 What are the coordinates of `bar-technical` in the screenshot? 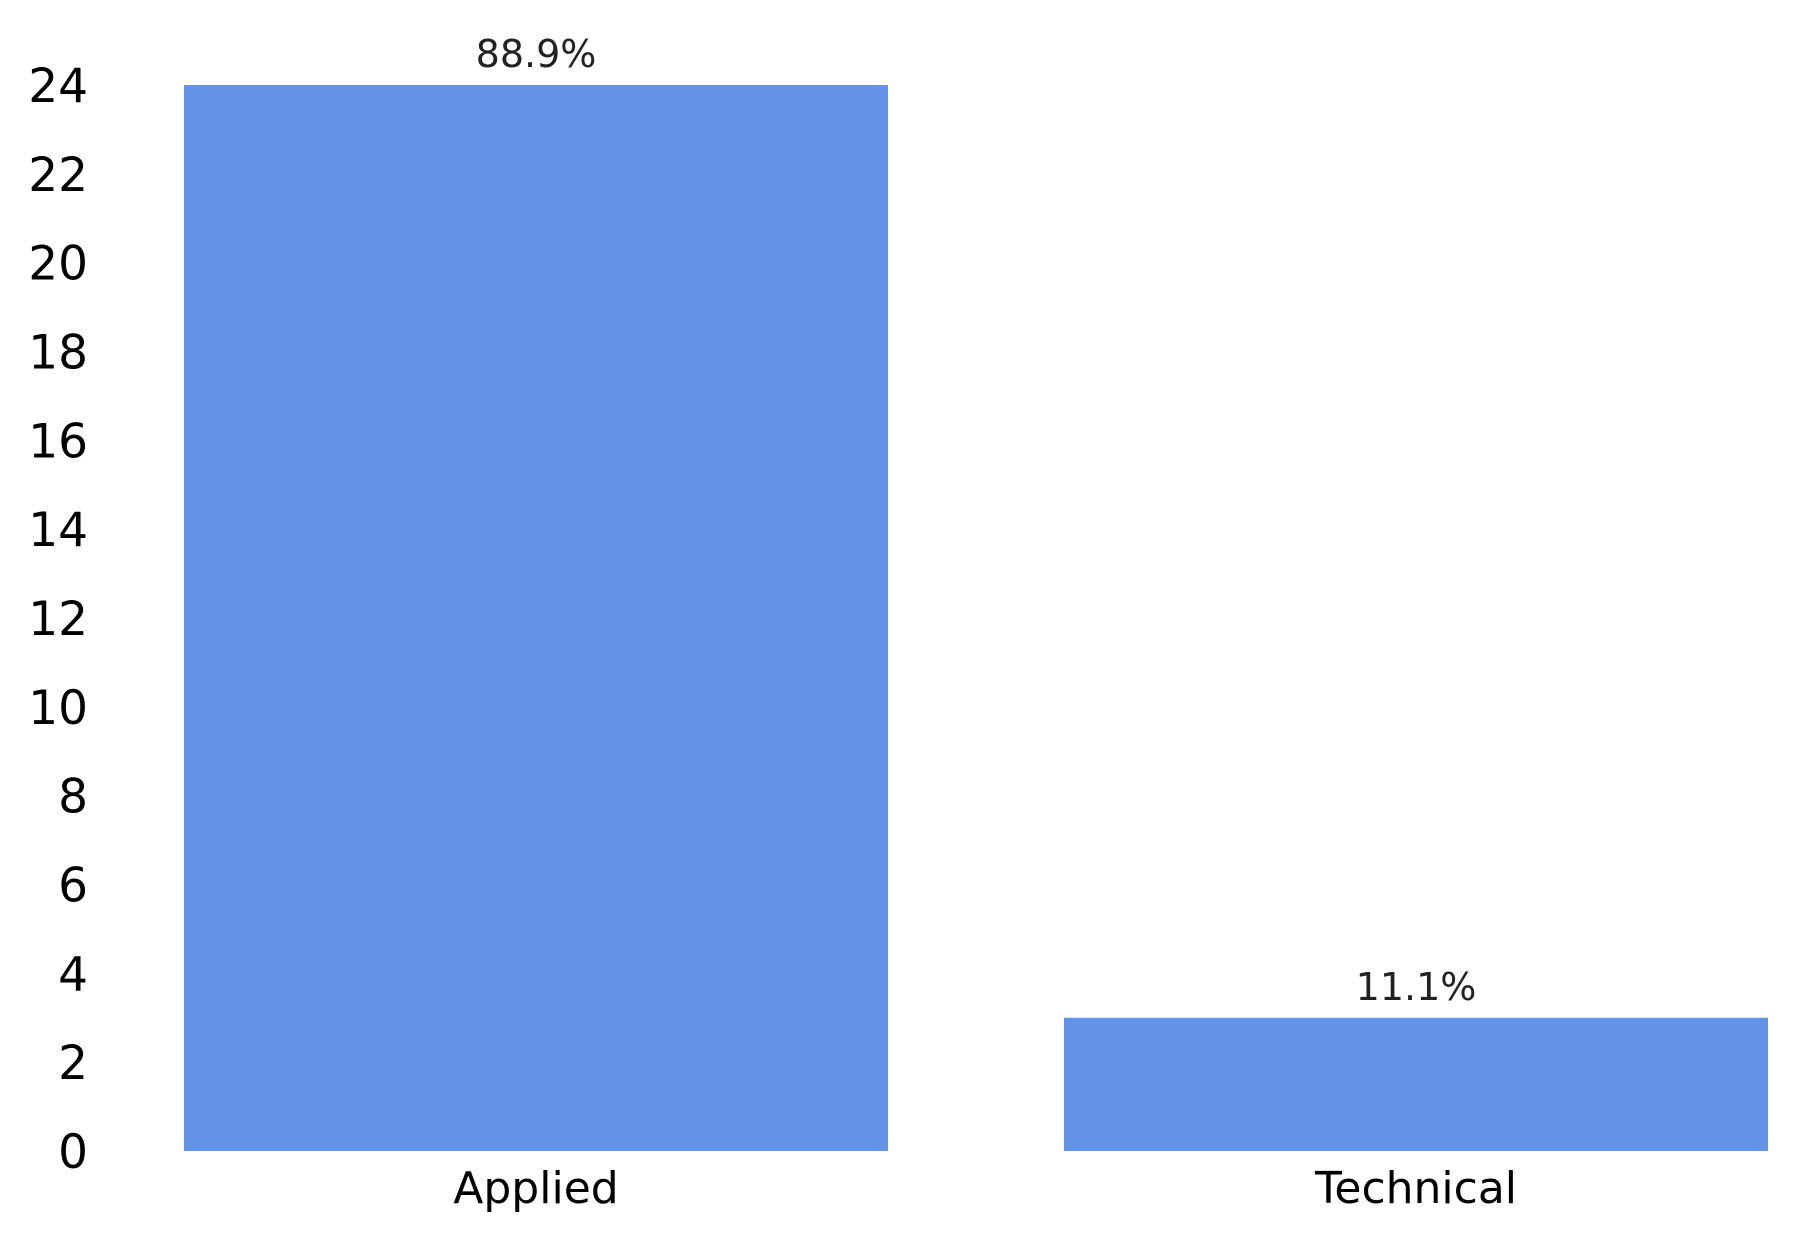 It's located at (1416, 1084).